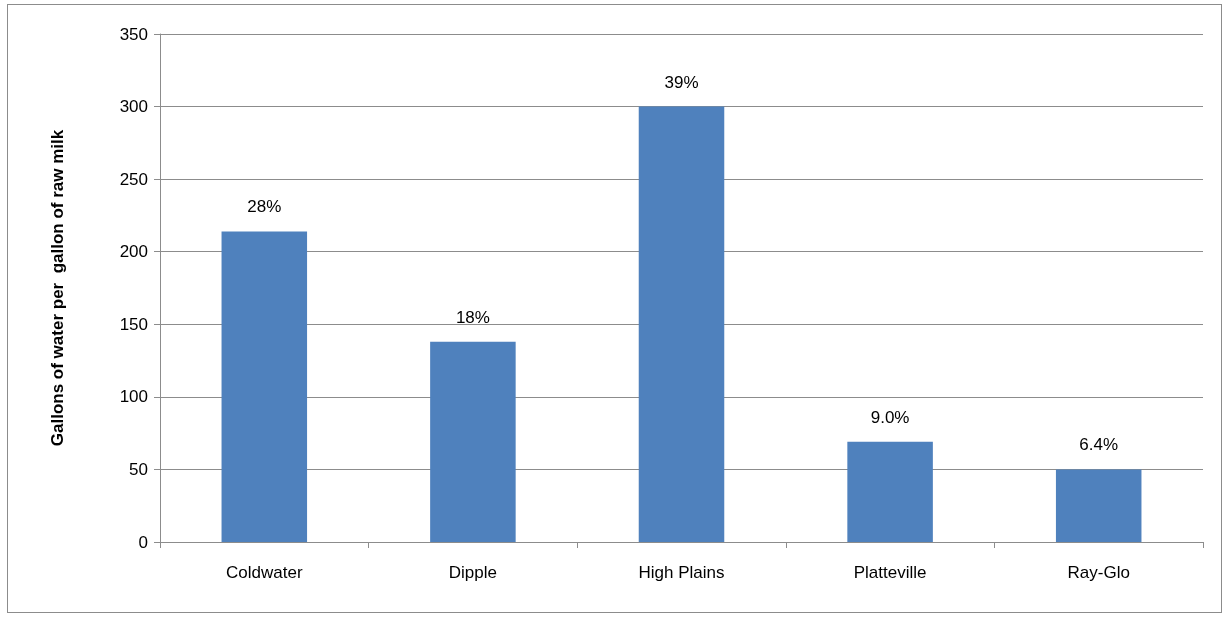  I want to click on y-axis-title: Gallons of water per gallon of raw milk, so click(57, 288).